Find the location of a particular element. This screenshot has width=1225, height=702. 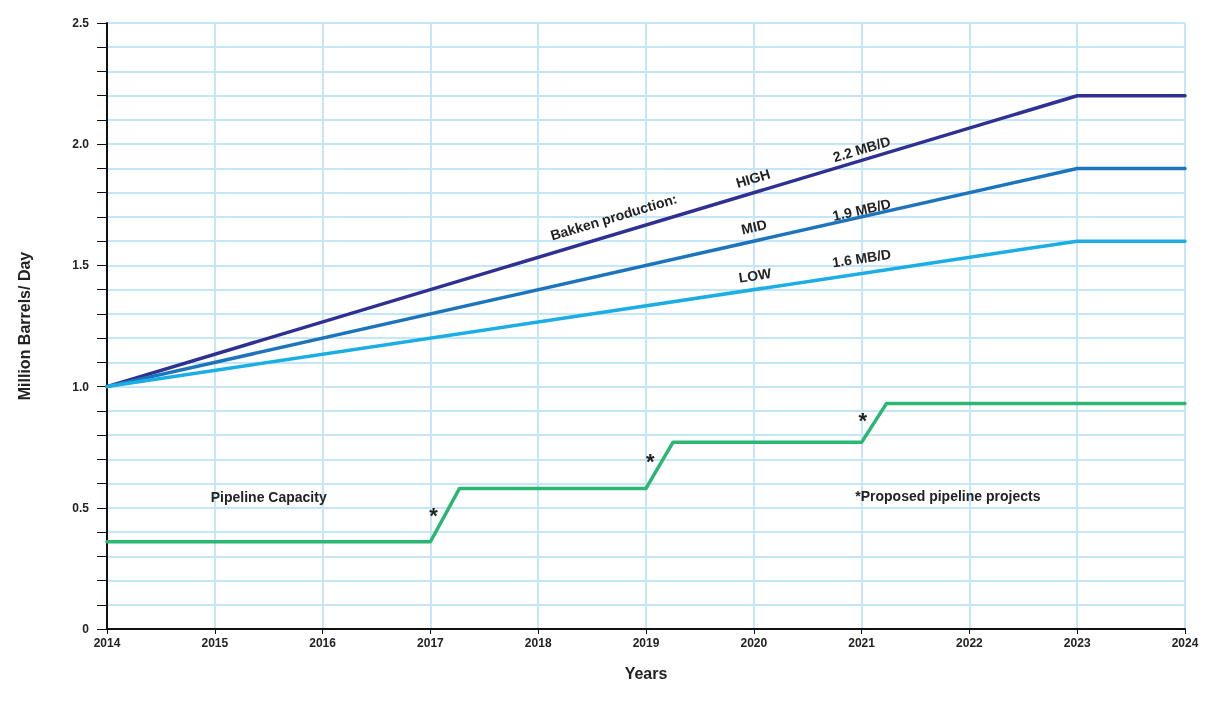

text: LOW is located at coordinates (755, 275).